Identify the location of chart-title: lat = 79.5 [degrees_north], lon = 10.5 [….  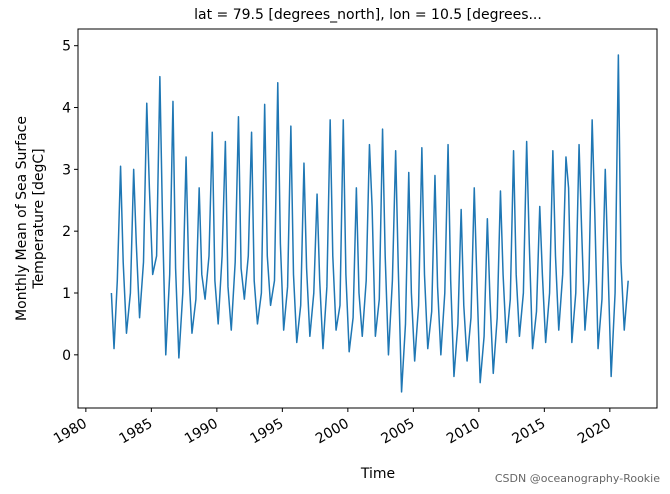
(368, 15).